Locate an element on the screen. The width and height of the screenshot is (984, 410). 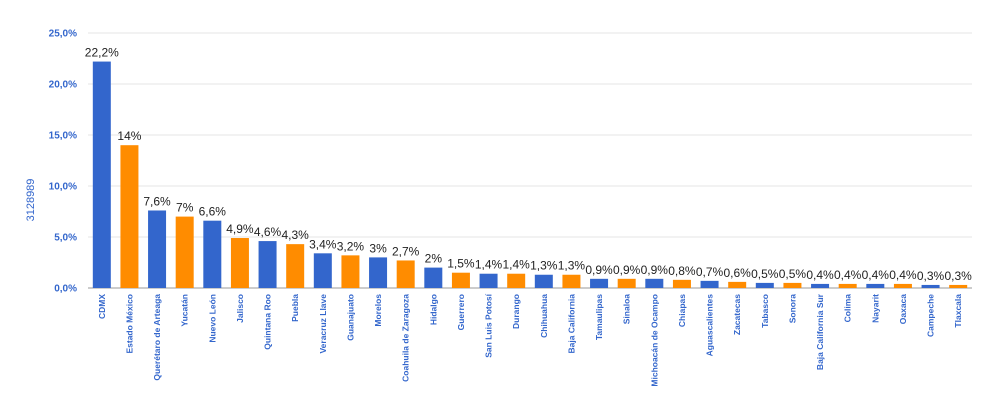
data-label: 4,3% is located at coordinates (296, 235).